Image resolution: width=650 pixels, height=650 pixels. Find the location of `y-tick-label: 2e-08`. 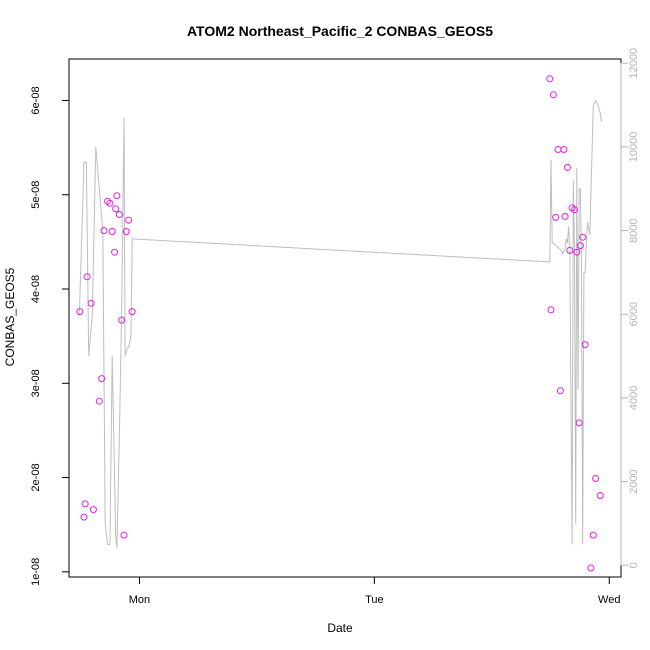

y-tick-label: 2e-08 is located at coordinates (36, 477).